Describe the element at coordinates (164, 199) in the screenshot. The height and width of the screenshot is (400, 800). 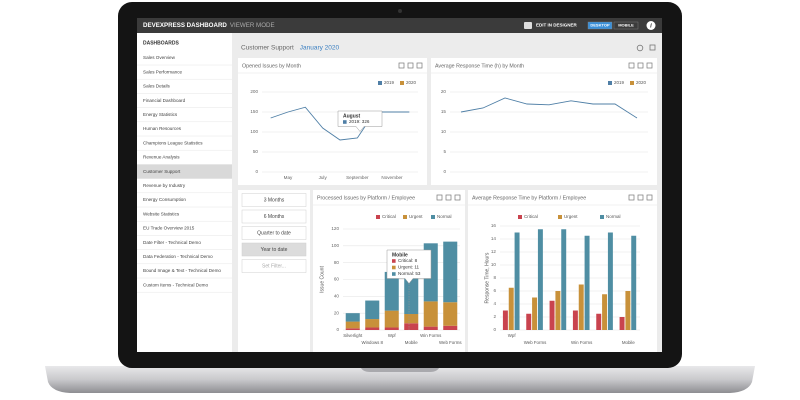
I see `sidebar-item: Energy Consumption` at that location.